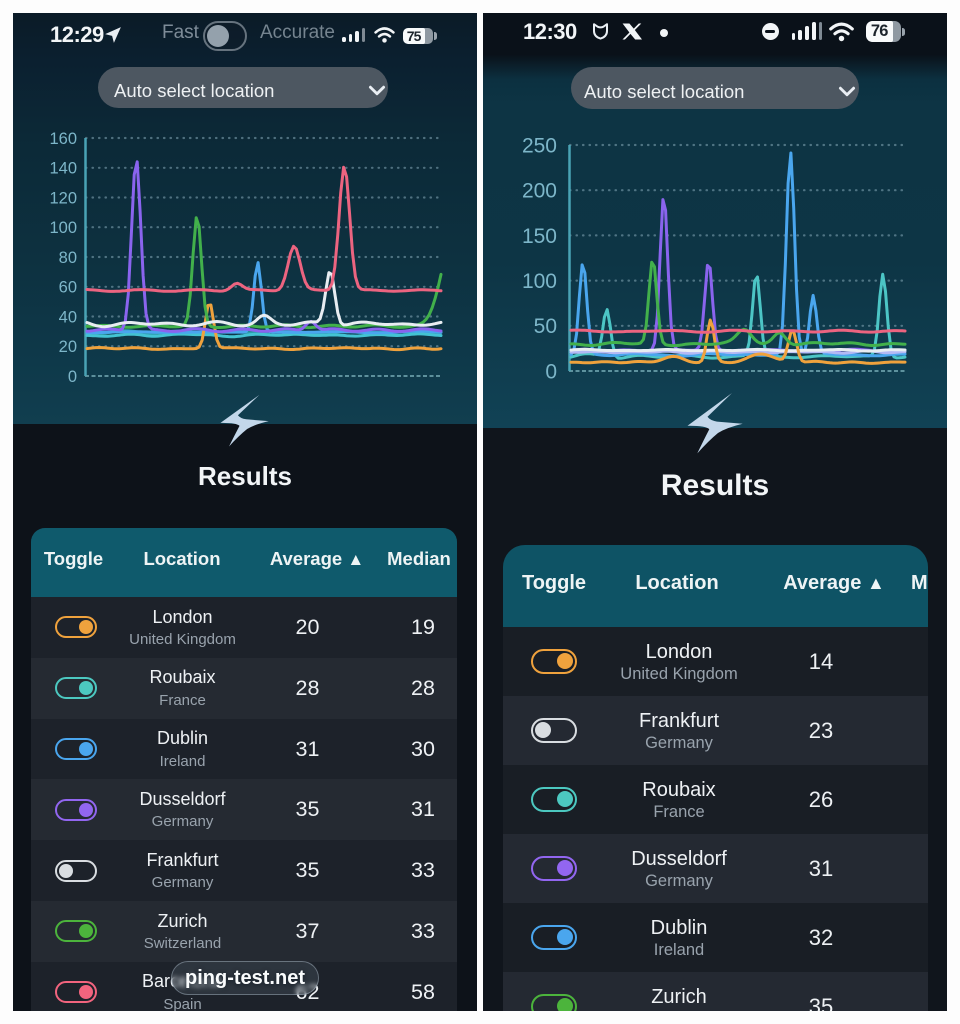 The height and width of the screenshot is (1024, 960). Describe the element at coordinates (68, 288) in the screenshot. I see `svg-text: 60` at that location.